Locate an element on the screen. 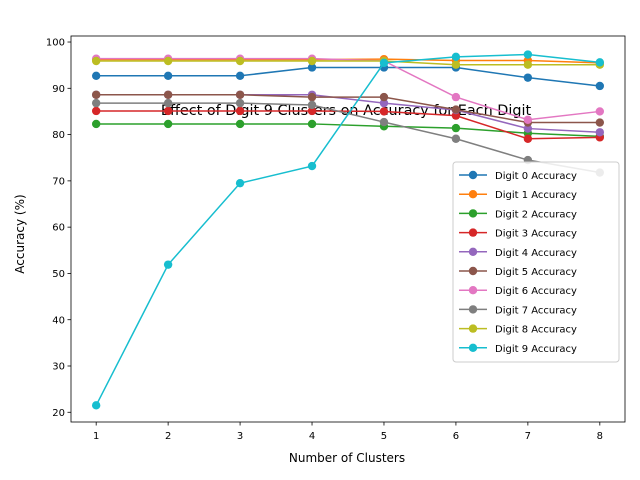 The image size is (640, 480). y-tick-label: 30 is located at coordinates (58, 367).